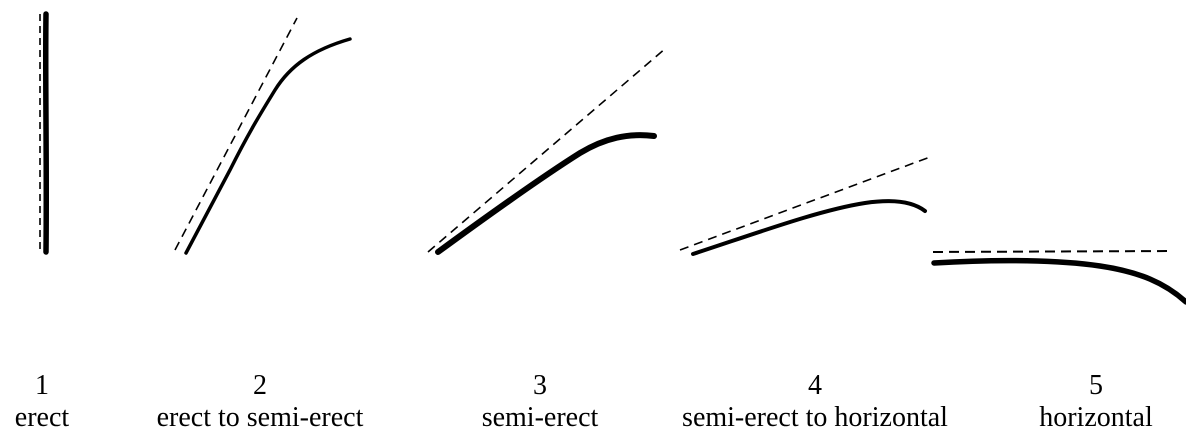 This screenshot has height=438, width=1186. I want to click on stage-3-figure, so click(547, 151).